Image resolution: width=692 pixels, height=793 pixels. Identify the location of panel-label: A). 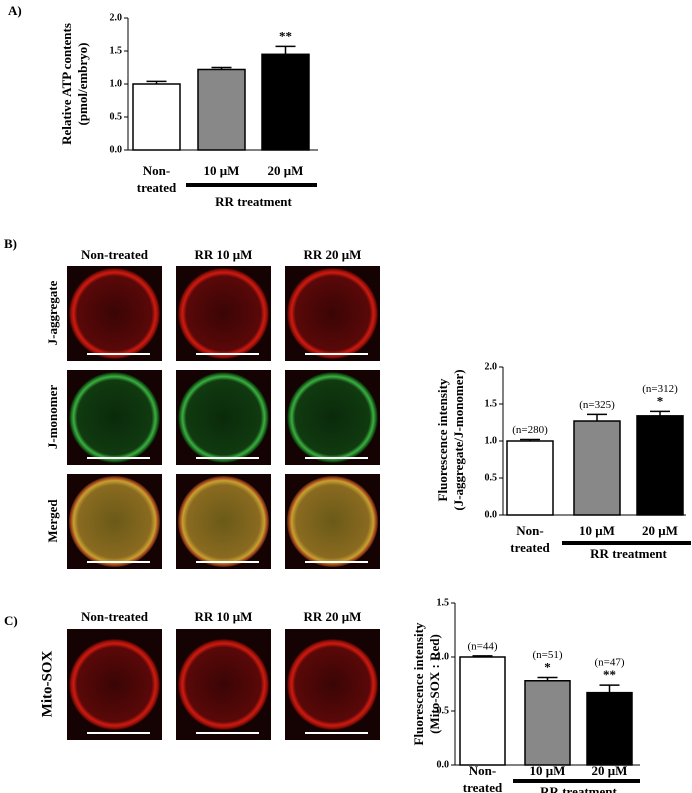
(15, 10).